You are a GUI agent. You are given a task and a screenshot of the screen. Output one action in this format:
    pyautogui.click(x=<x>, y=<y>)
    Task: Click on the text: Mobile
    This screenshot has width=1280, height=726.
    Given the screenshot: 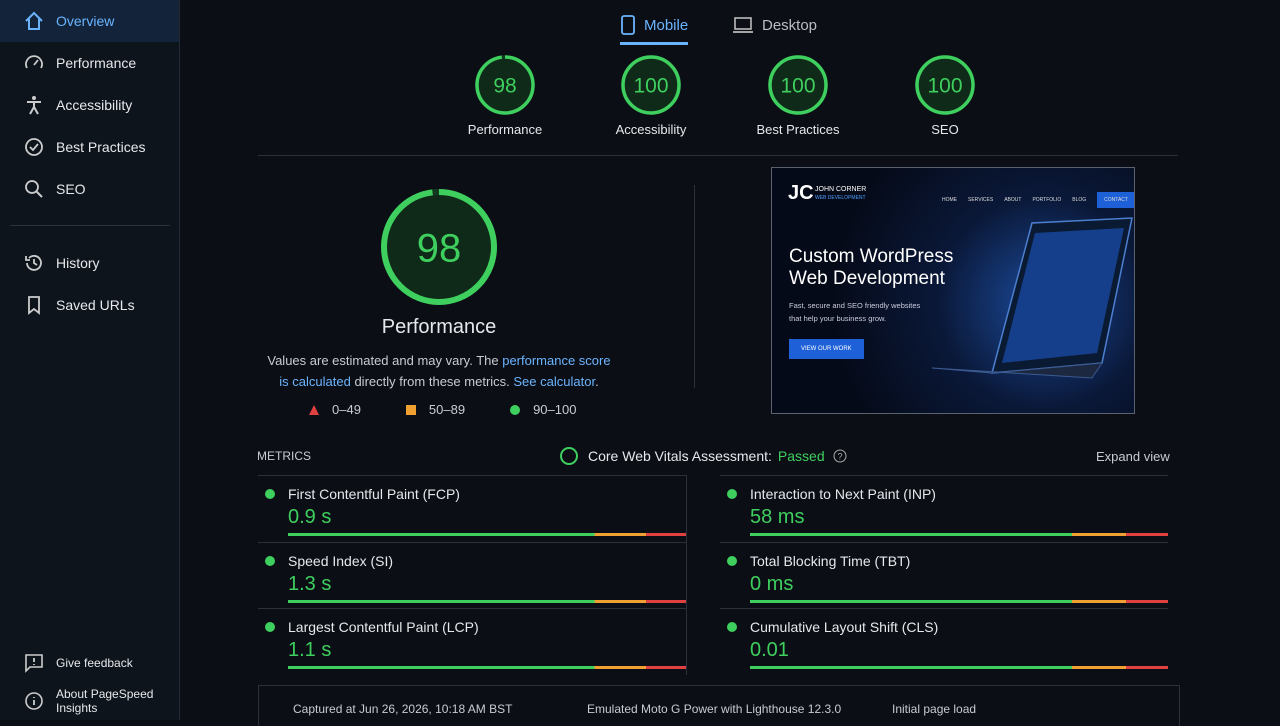 What is the action you would take?
    pyautogui.click(x=666, y=25)
    